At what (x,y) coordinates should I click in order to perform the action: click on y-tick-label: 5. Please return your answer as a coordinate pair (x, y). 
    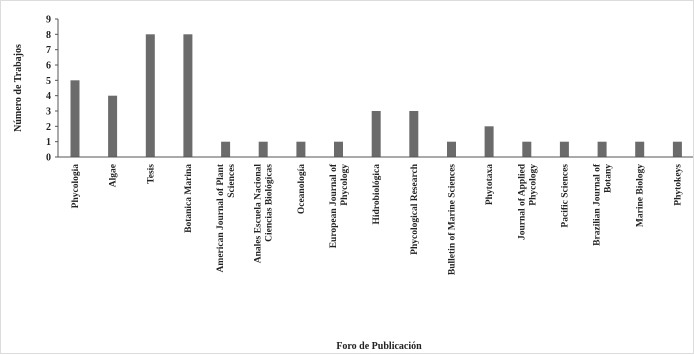
    Looking at the image, I should click on (48, 81).